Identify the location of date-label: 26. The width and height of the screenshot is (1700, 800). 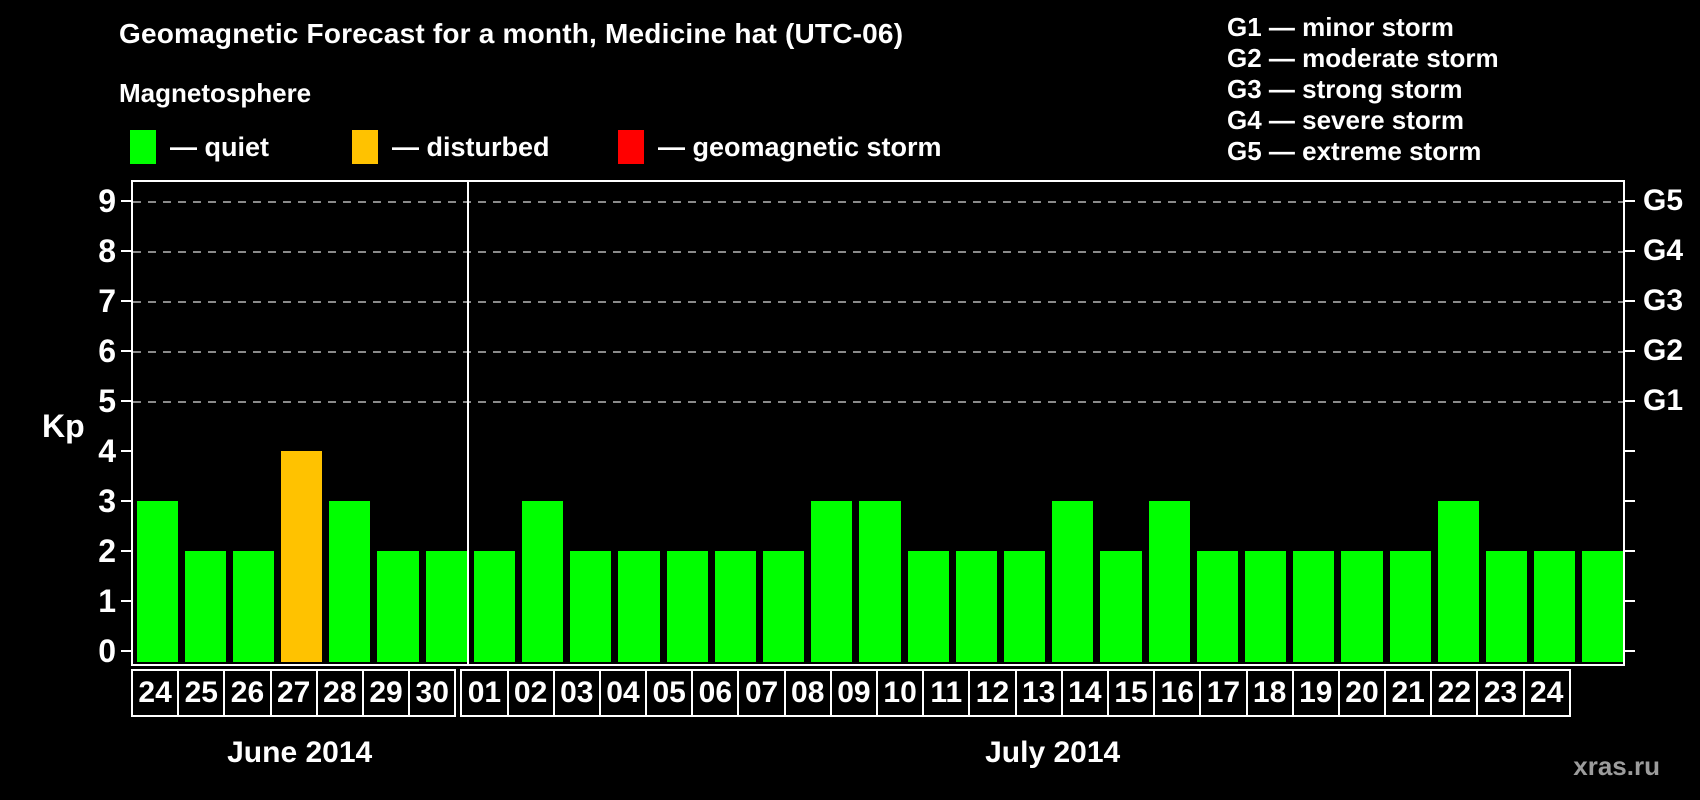
(247, 693).